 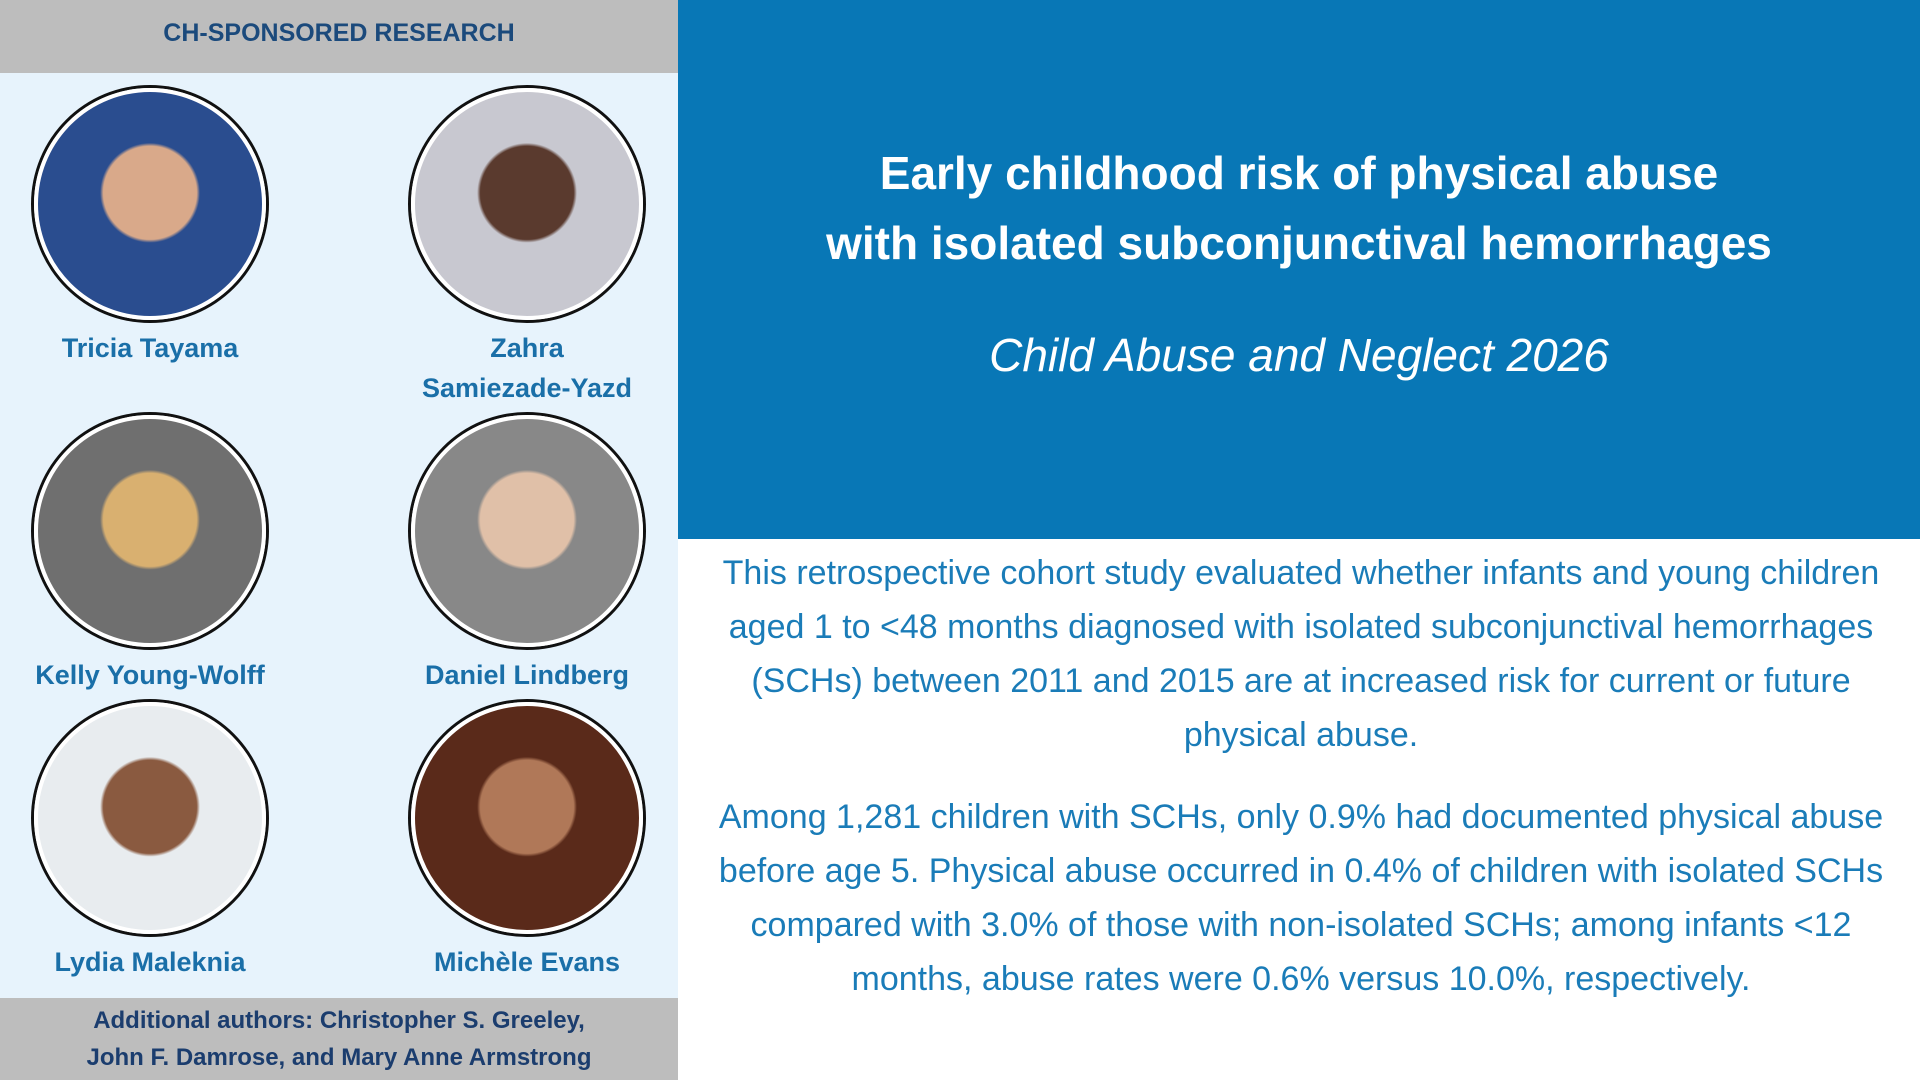 I want to click on header: CH-SPONSORED RESEARCH, so click(x=339, y=36).